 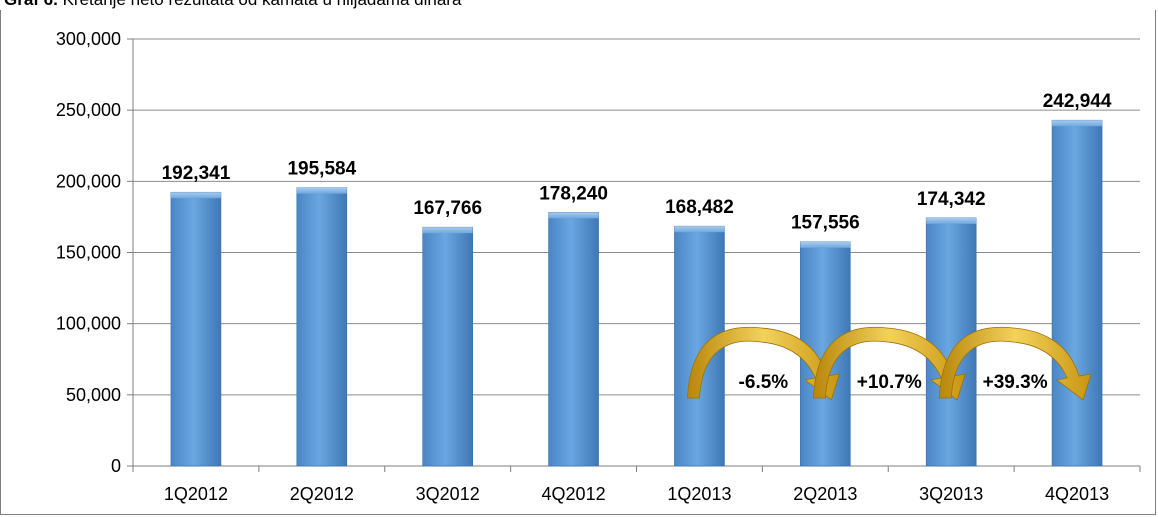 What do you see at coordinates (699, 207) in the screenshot?
I see `data-label: 168,482` at bounding box center [699, 207].